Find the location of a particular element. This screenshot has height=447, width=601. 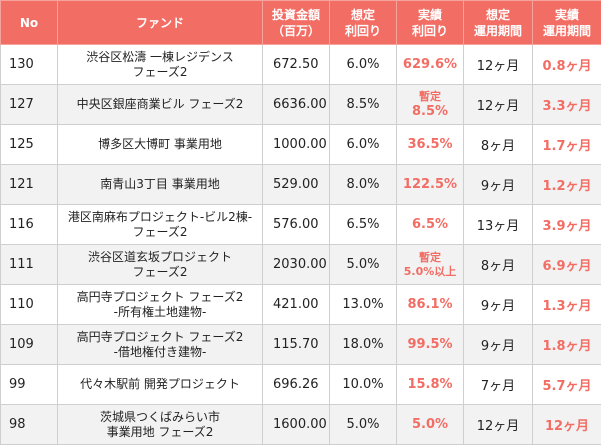

actual_yield-line: 8.5% is located at coordinates (430, 111).